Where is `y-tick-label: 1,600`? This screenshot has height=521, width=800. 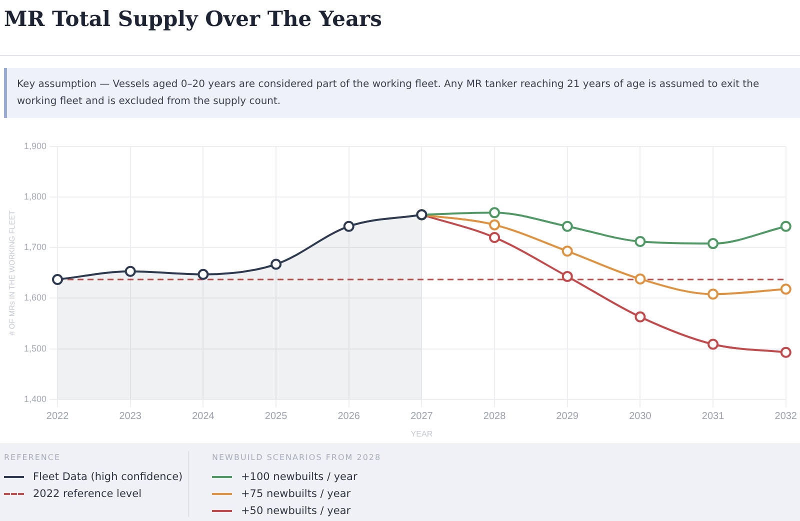 y-tick-label: 1,600 is located at coordinates (35, 297).